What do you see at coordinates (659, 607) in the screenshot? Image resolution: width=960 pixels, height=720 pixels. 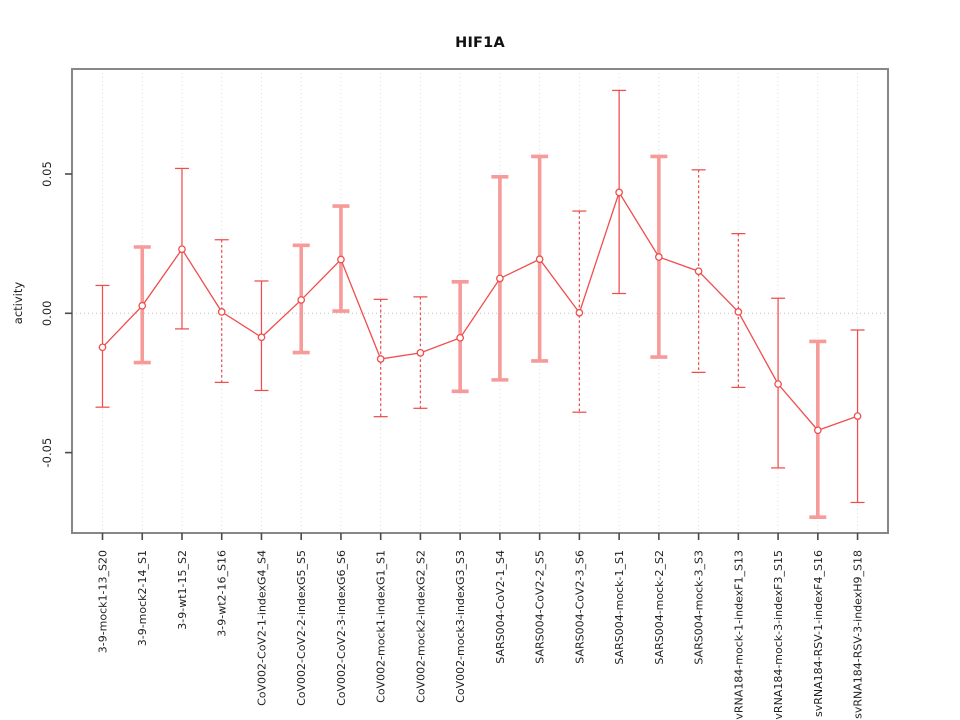 I see `x-tick-label: SARS004-mock-2_S2` at bounding box center [659, 607].